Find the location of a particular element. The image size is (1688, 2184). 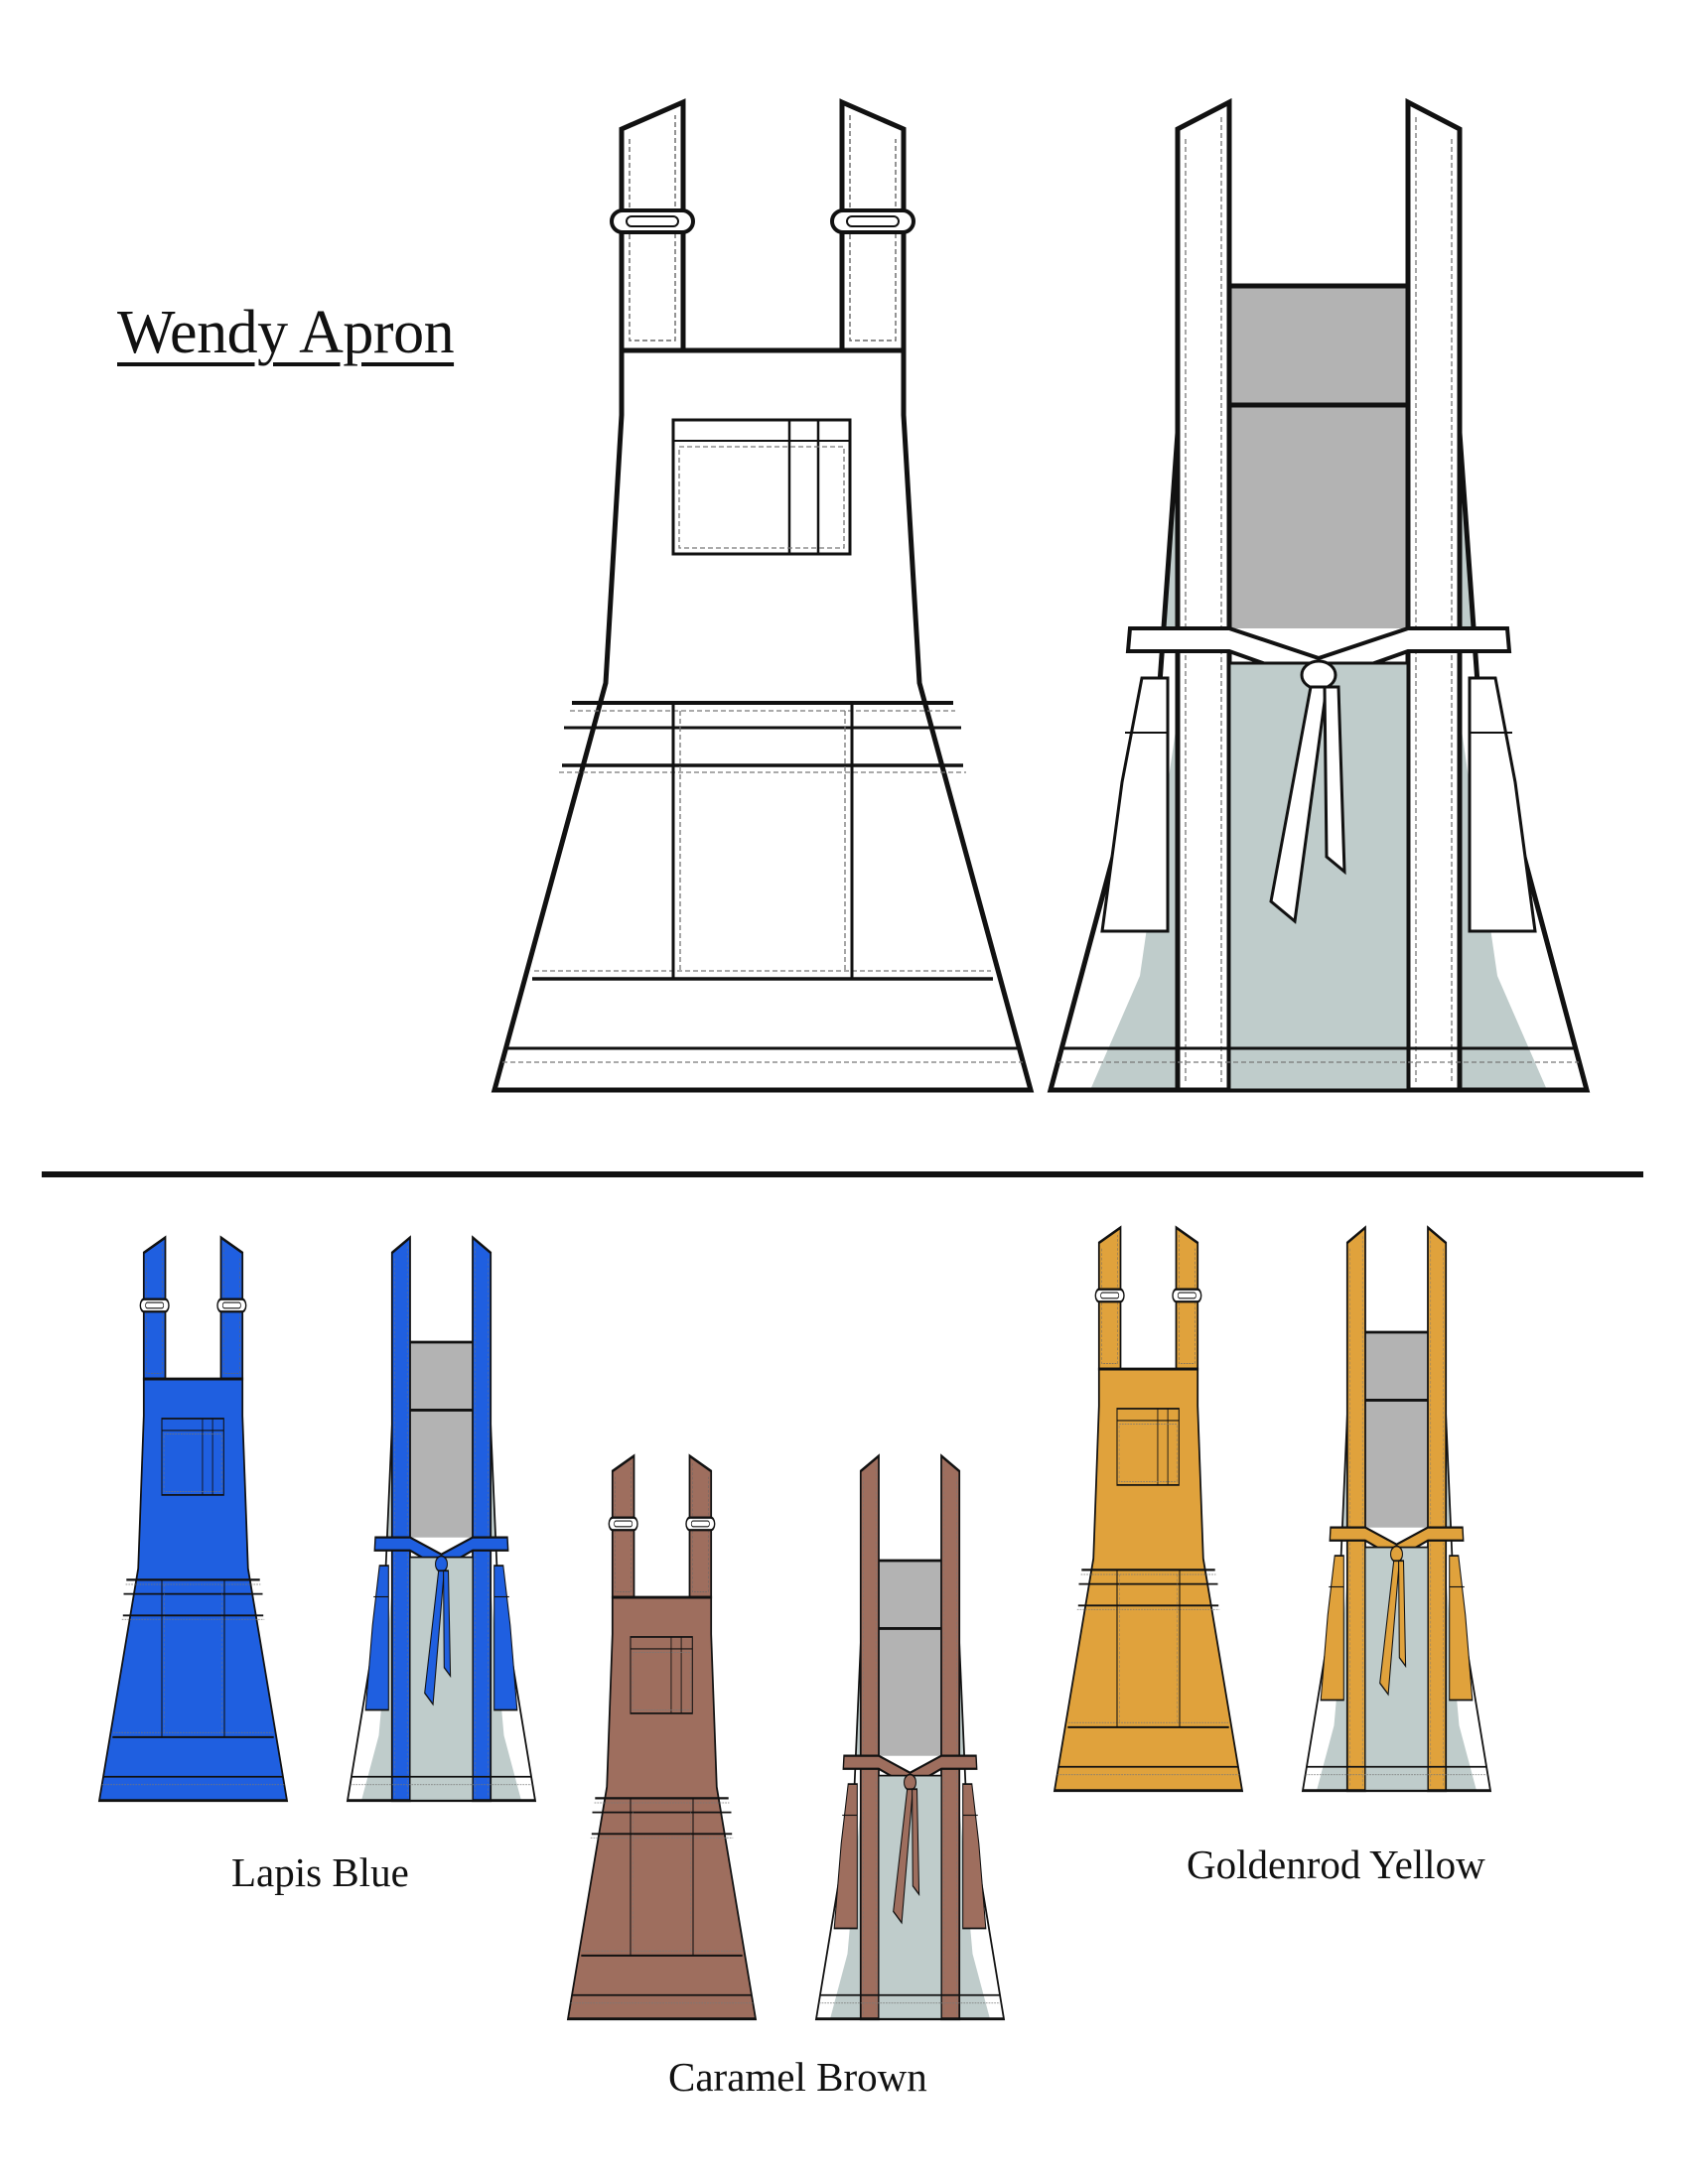

apron-back-line-art is located at coordinates (1319, 596).